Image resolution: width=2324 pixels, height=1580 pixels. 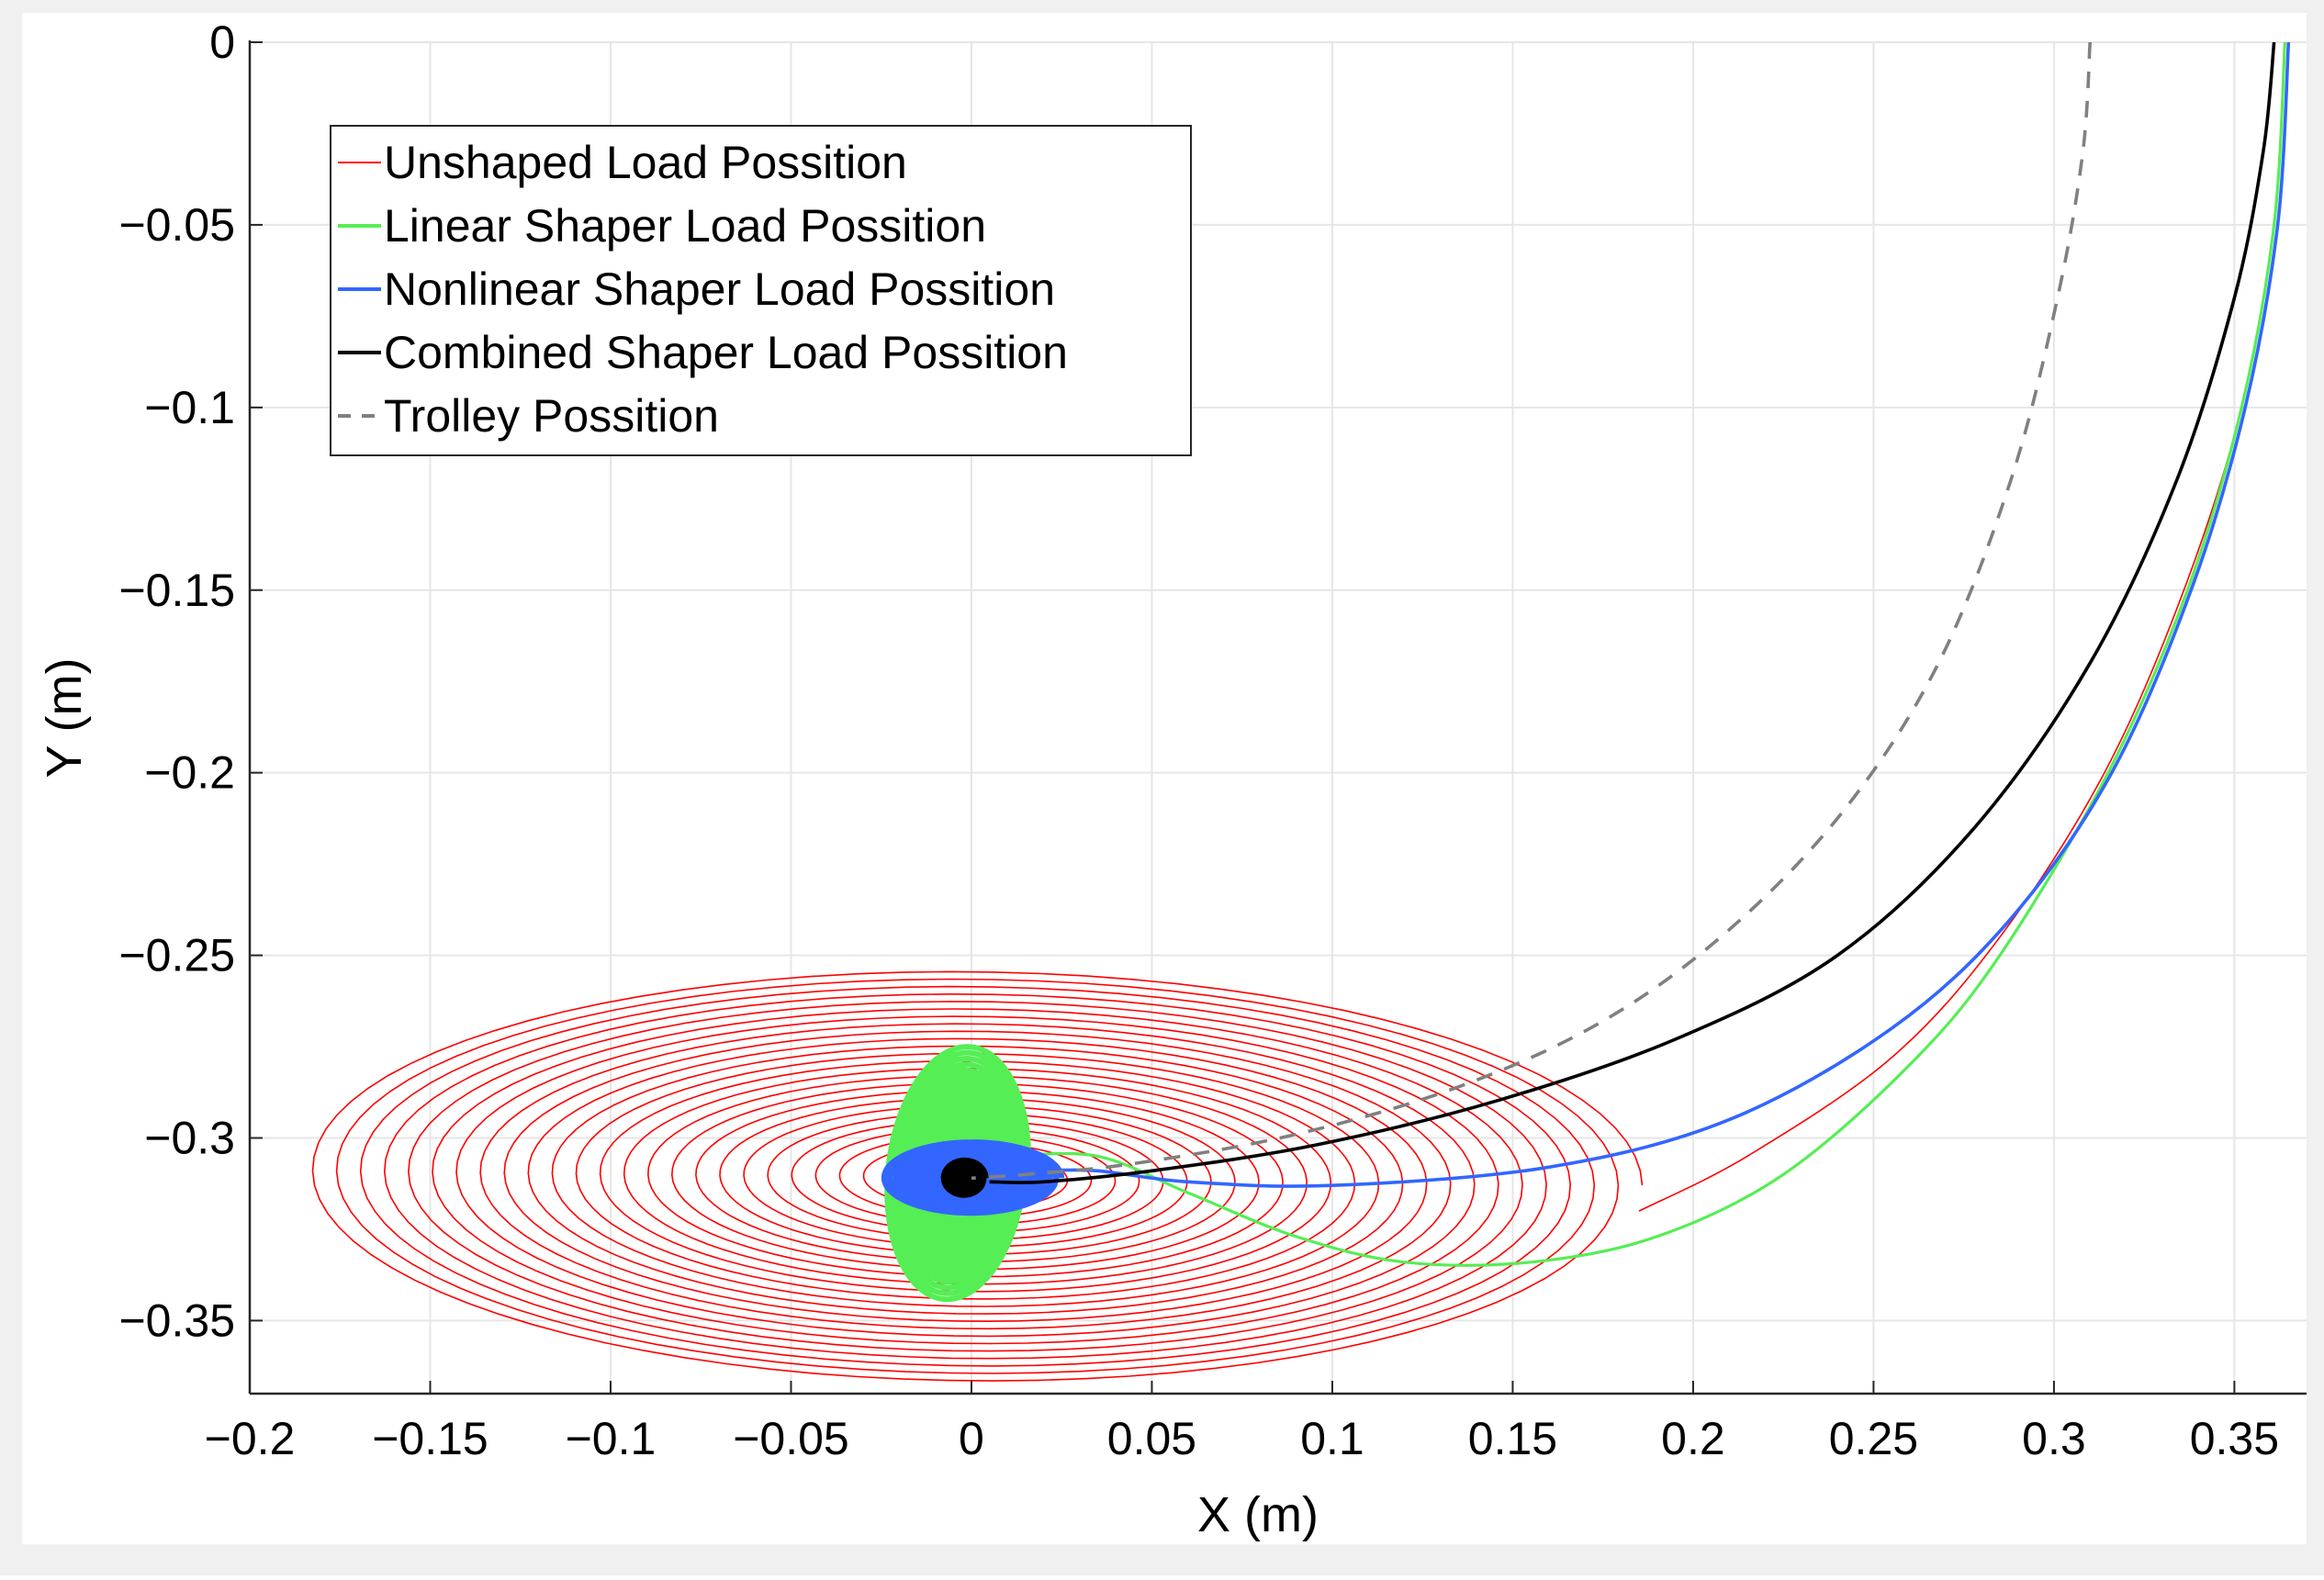 What do you see at coordinates (190, 773) in the screenshot?
I see `y-tick-label: −0.2` at bounding box center [190, 773].